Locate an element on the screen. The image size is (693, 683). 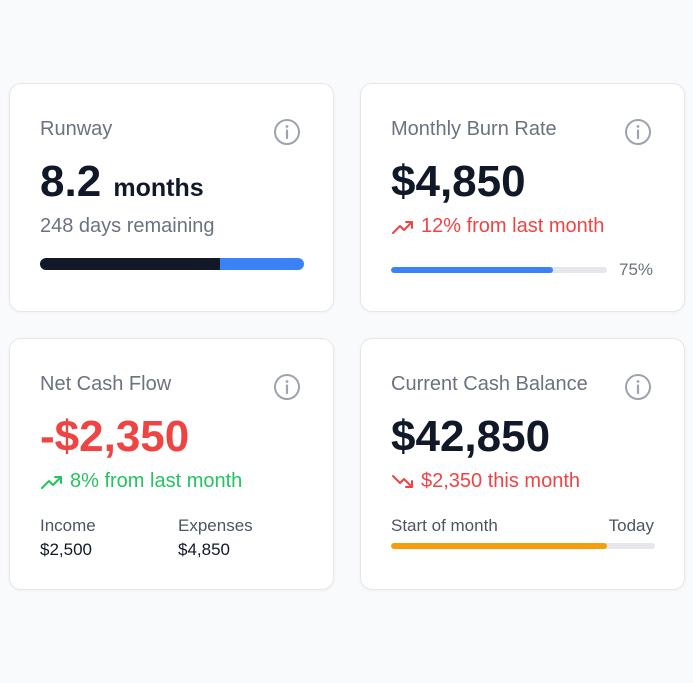
cash-balance-trend: $2,350 this month is located at coordinates (485, 481).